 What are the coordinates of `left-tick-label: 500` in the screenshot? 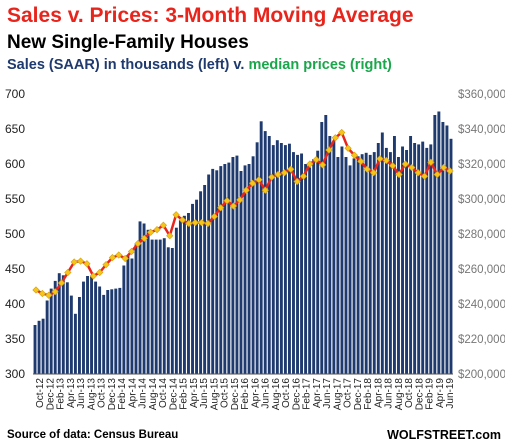 It's located at (15, 234).